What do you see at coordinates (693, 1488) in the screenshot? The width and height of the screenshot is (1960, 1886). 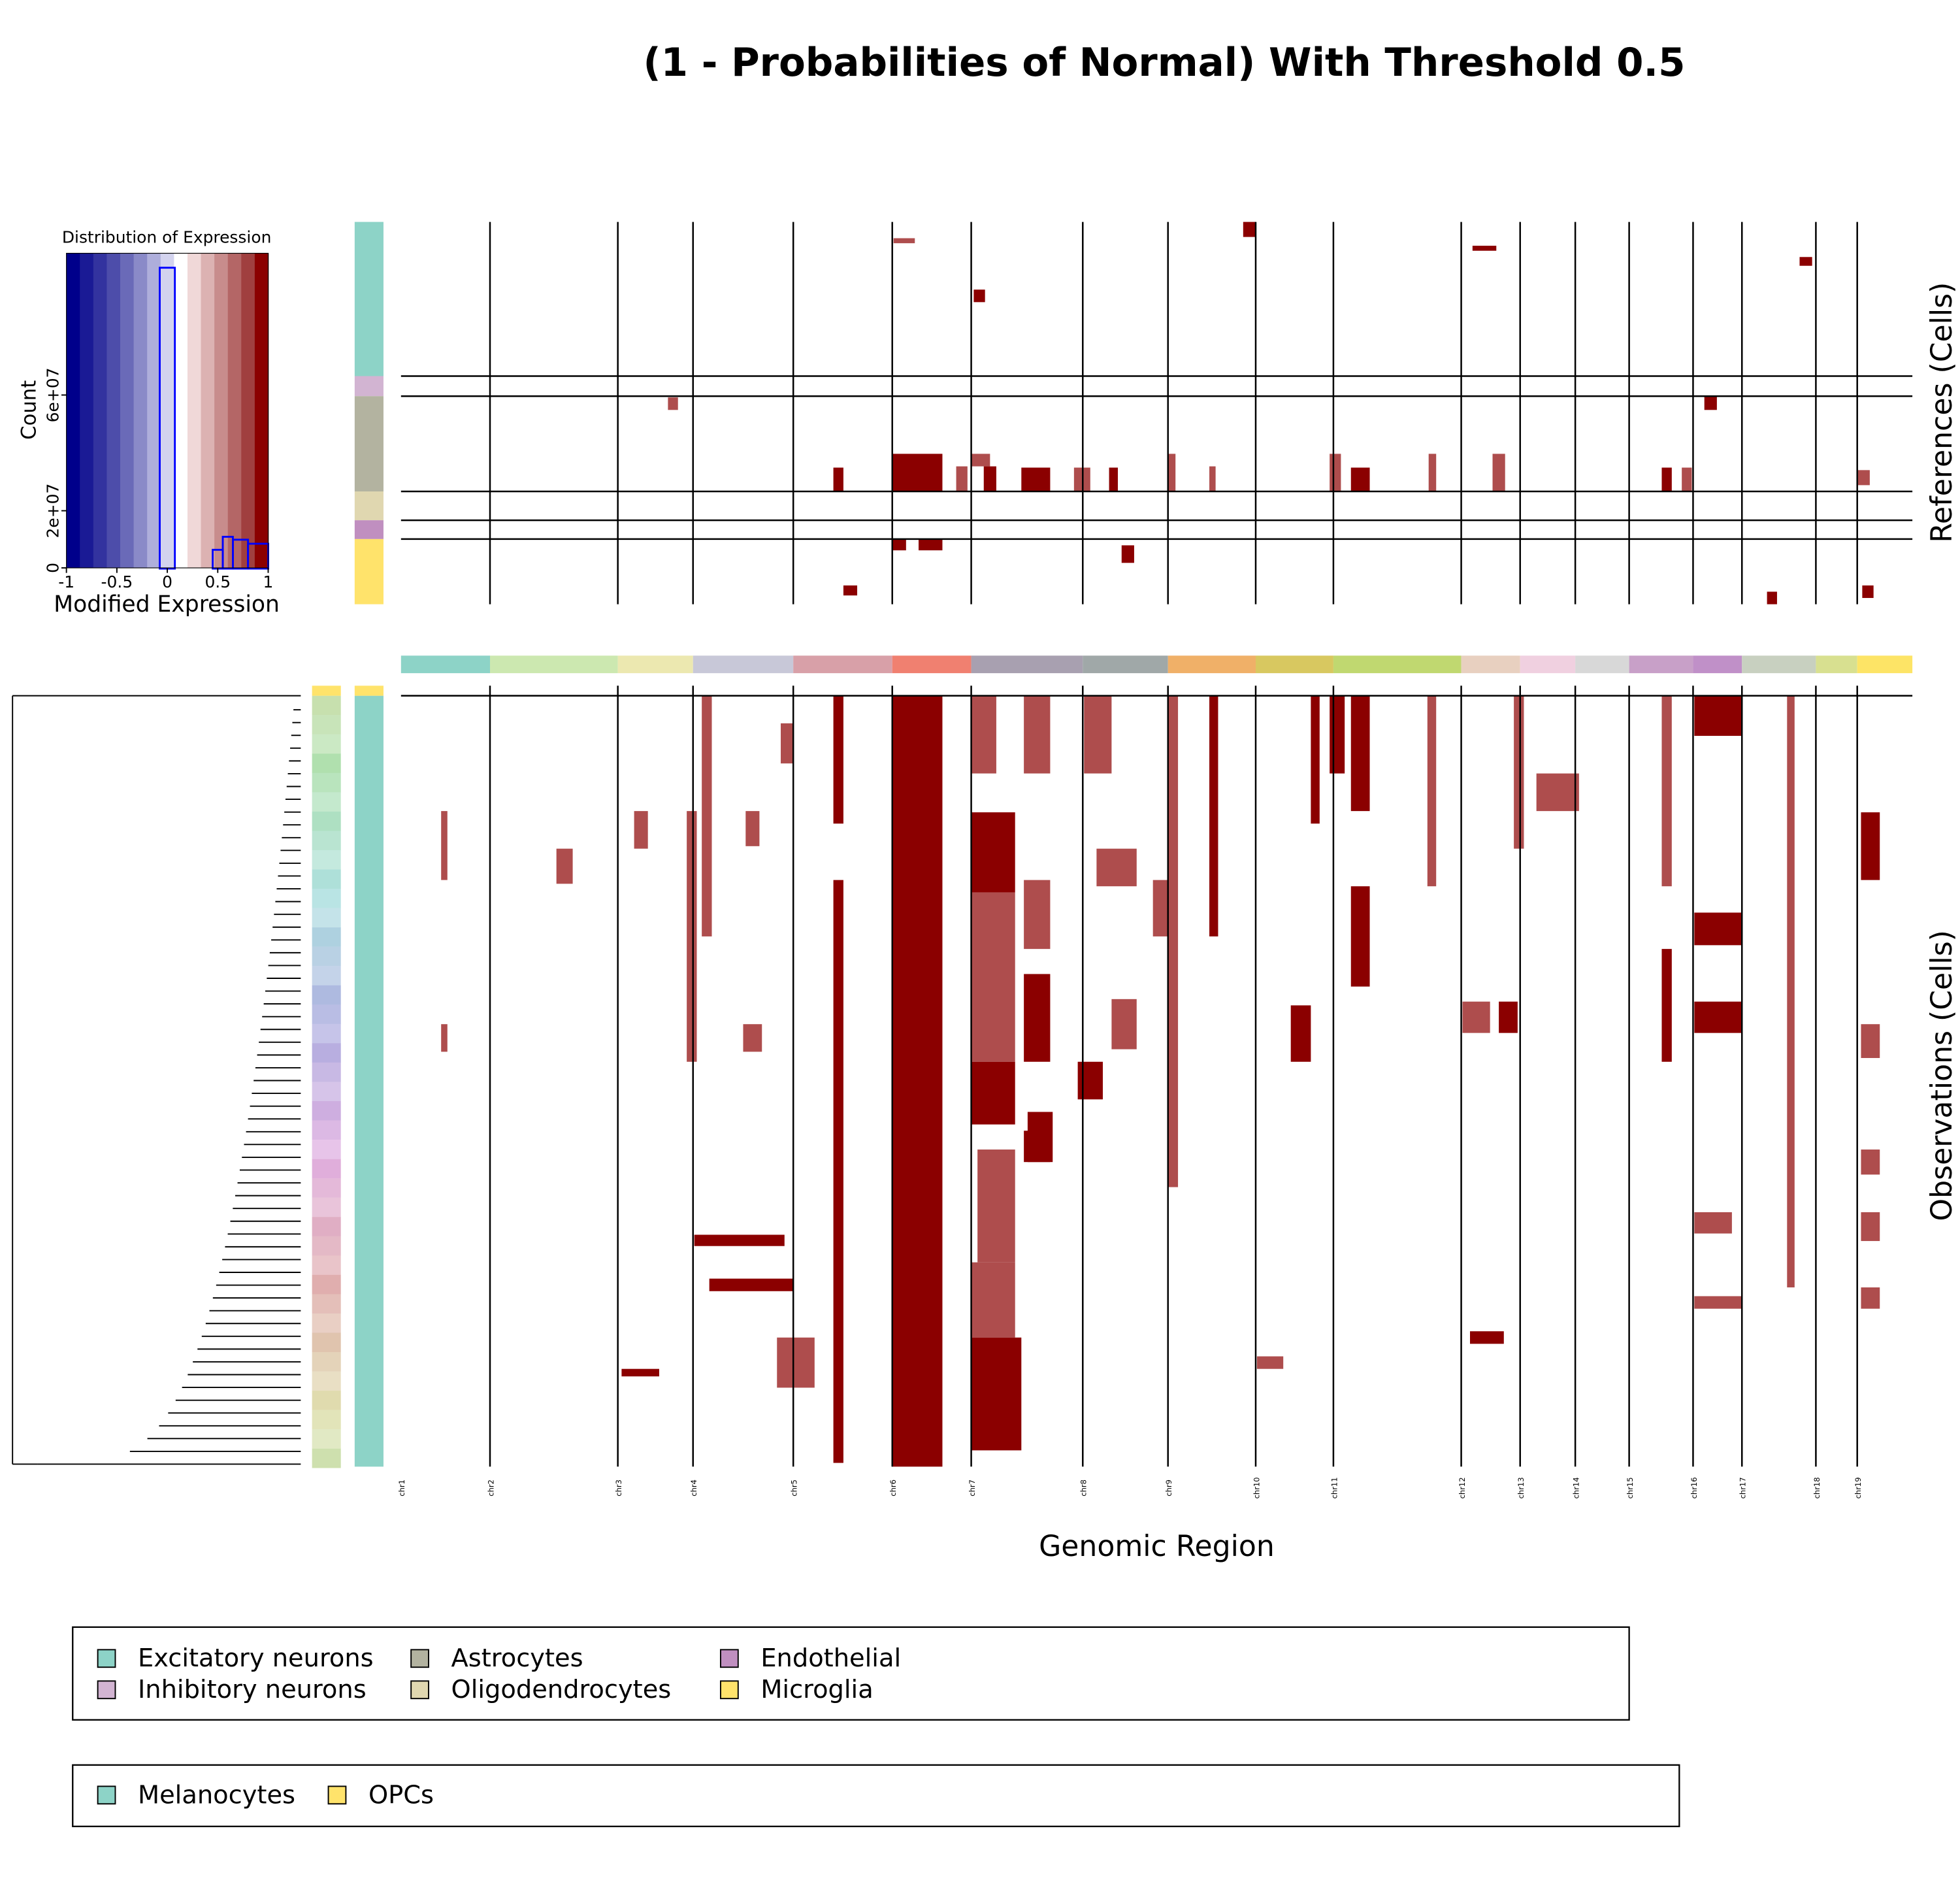 I see `chromosome-label: chr4` at bounding box center [693, 1488].